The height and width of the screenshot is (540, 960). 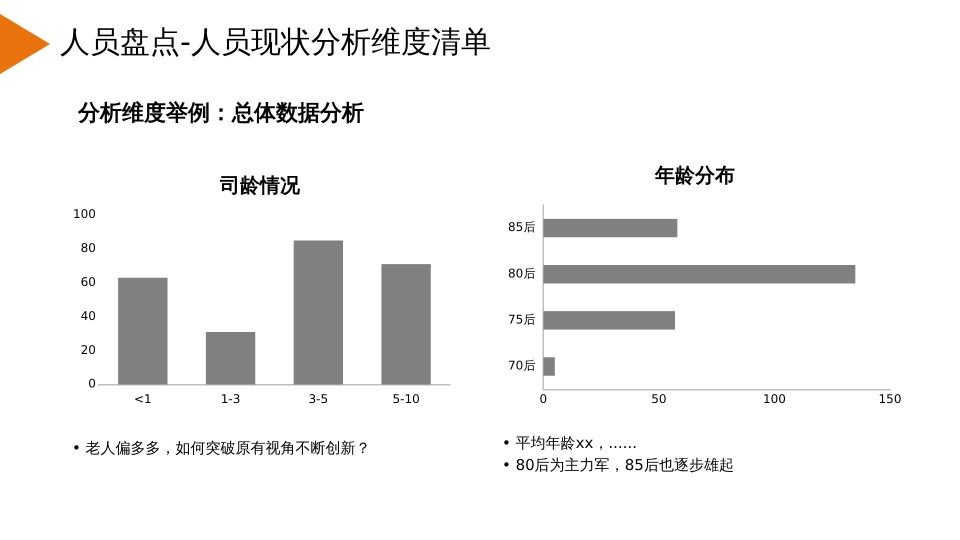 I want to click on text: 人员盘点-人员现状分析维度清单, so click(x=275, y=43).